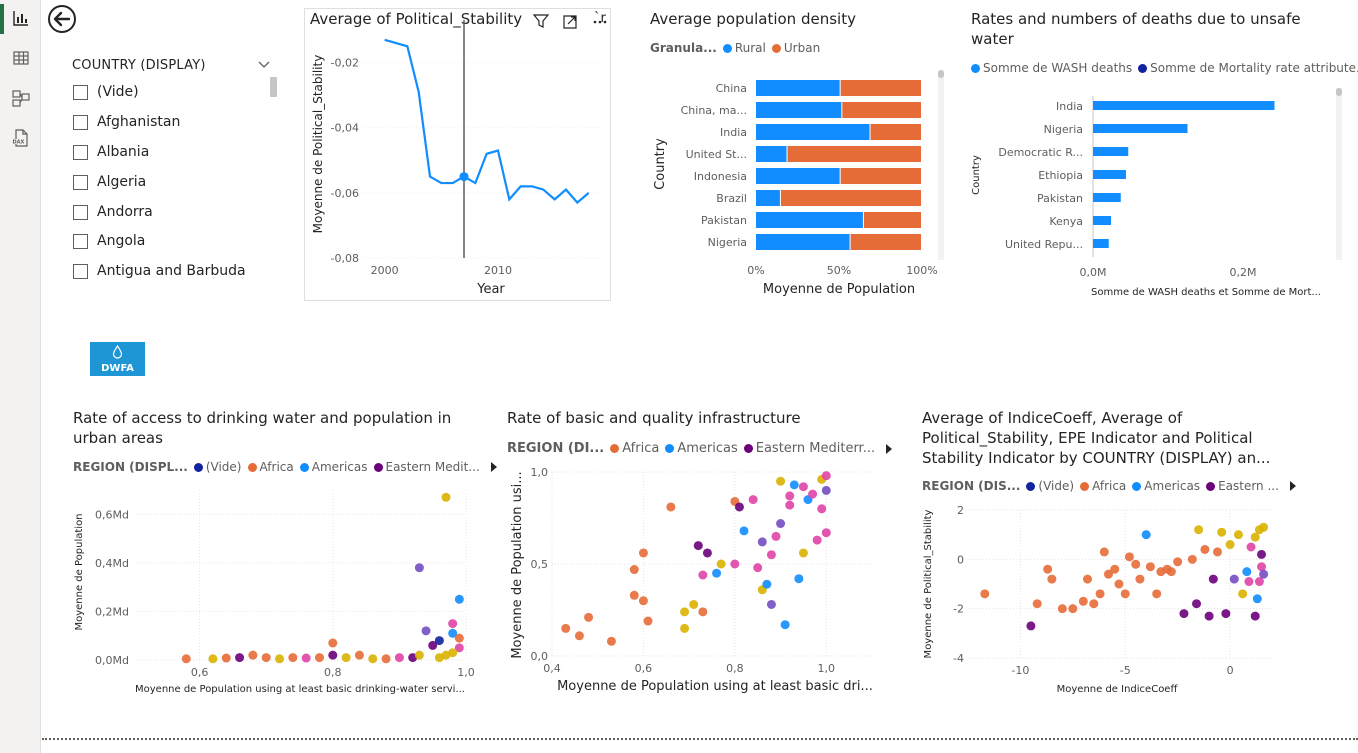 This screenshot has width=1358, height=753. What do you see at coordinates (21, 18) in the screenshot?
I see `bar-chart-icon` at bounding box center [21, 18].